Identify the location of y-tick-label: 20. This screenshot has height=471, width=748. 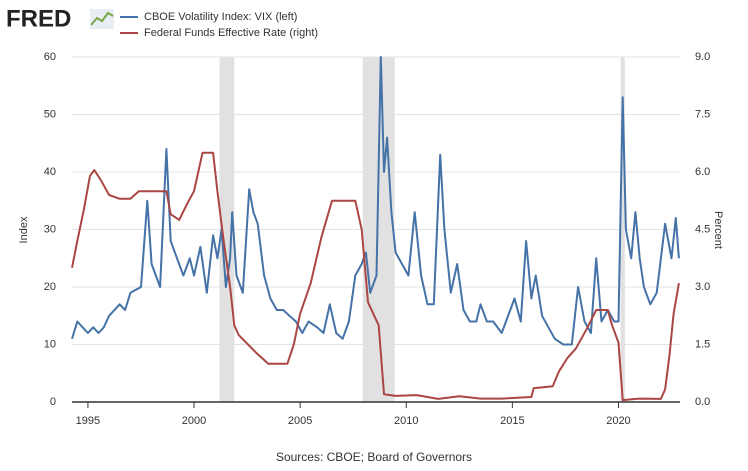
(50, 287).